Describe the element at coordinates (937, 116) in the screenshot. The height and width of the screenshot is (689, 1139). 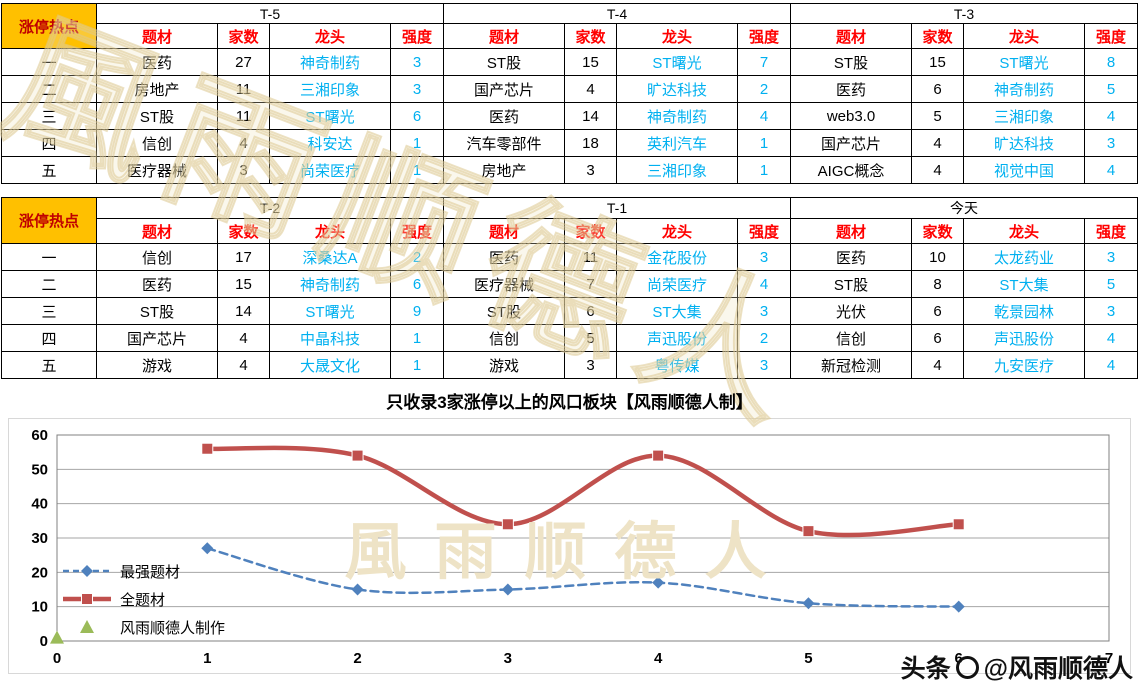
I see `cell-count: 5` at that location.